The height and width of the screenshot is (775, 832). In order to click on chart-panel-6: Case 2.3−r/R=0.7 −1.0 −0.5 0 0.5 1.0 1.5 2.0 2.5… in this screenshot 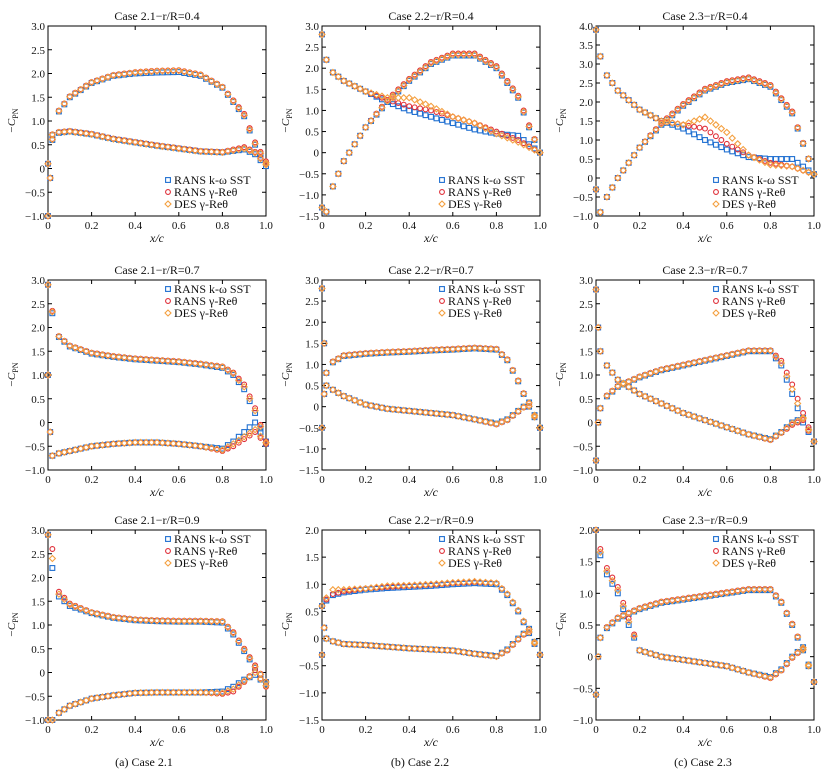, I will do `click(687, 381)`.